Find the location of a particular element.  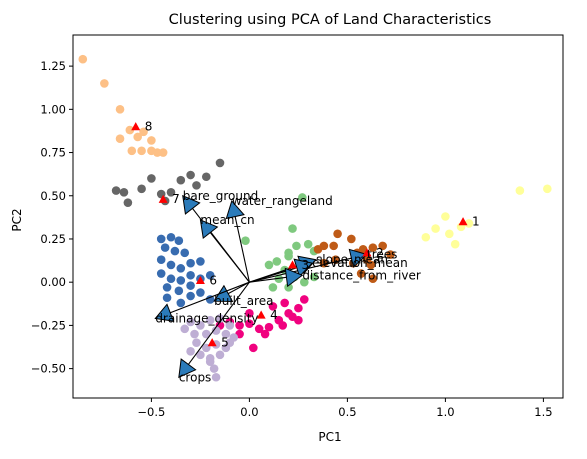

y-tick-label-6: 1.00 is located at coordinates (53, 109).